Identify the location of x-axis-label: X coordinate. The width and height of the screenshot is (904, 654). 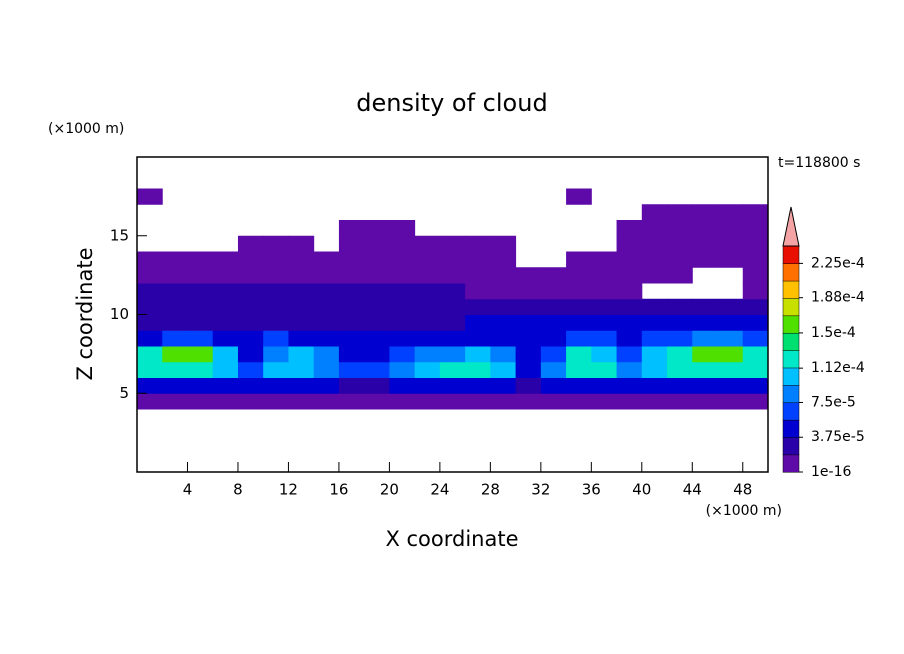
(451, 539).